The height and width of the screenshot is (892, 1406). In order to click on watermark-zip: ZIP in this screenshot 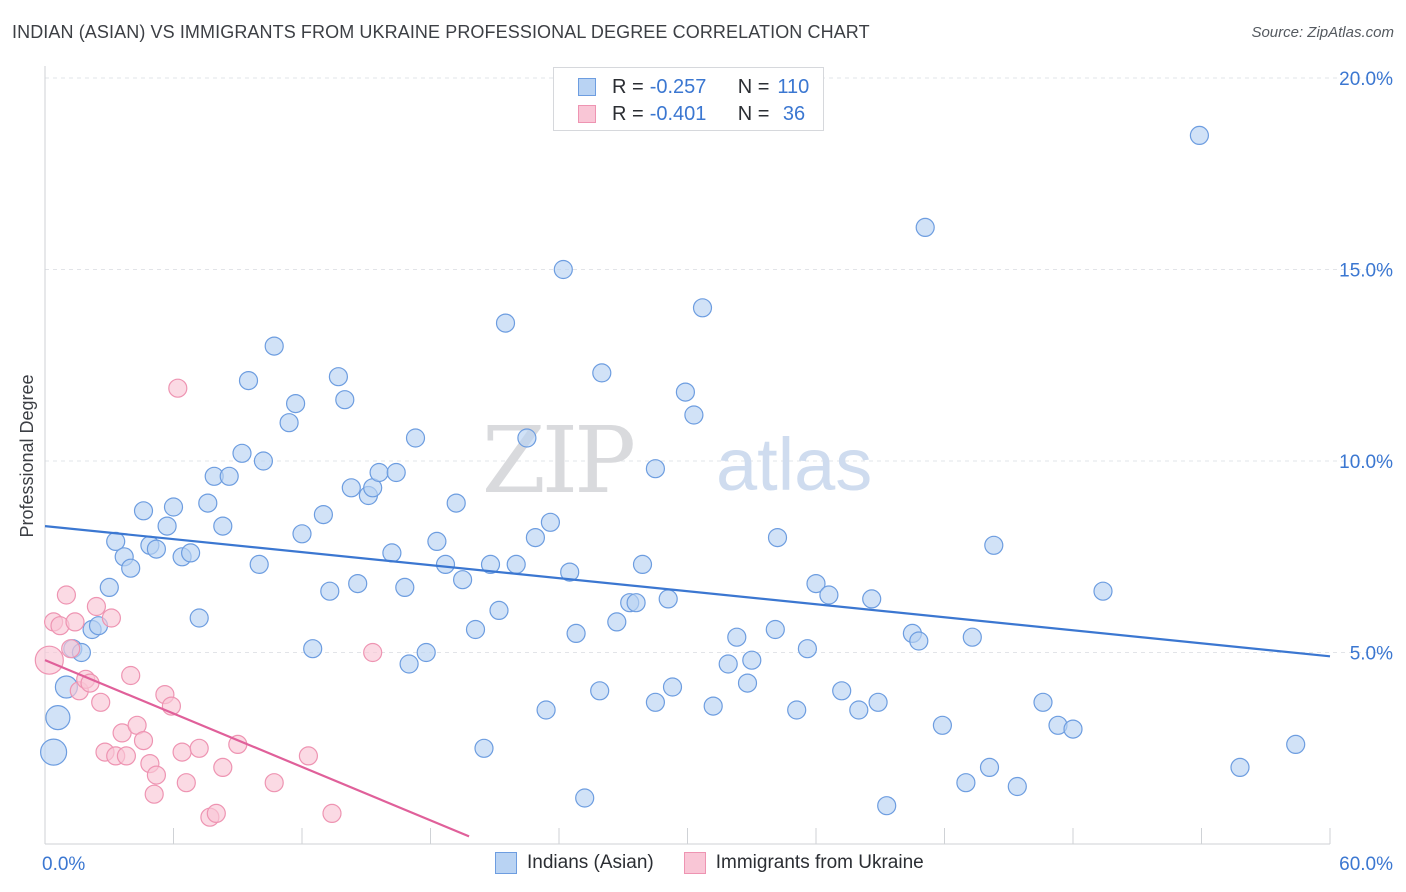, I will do `click(557, 460)`.